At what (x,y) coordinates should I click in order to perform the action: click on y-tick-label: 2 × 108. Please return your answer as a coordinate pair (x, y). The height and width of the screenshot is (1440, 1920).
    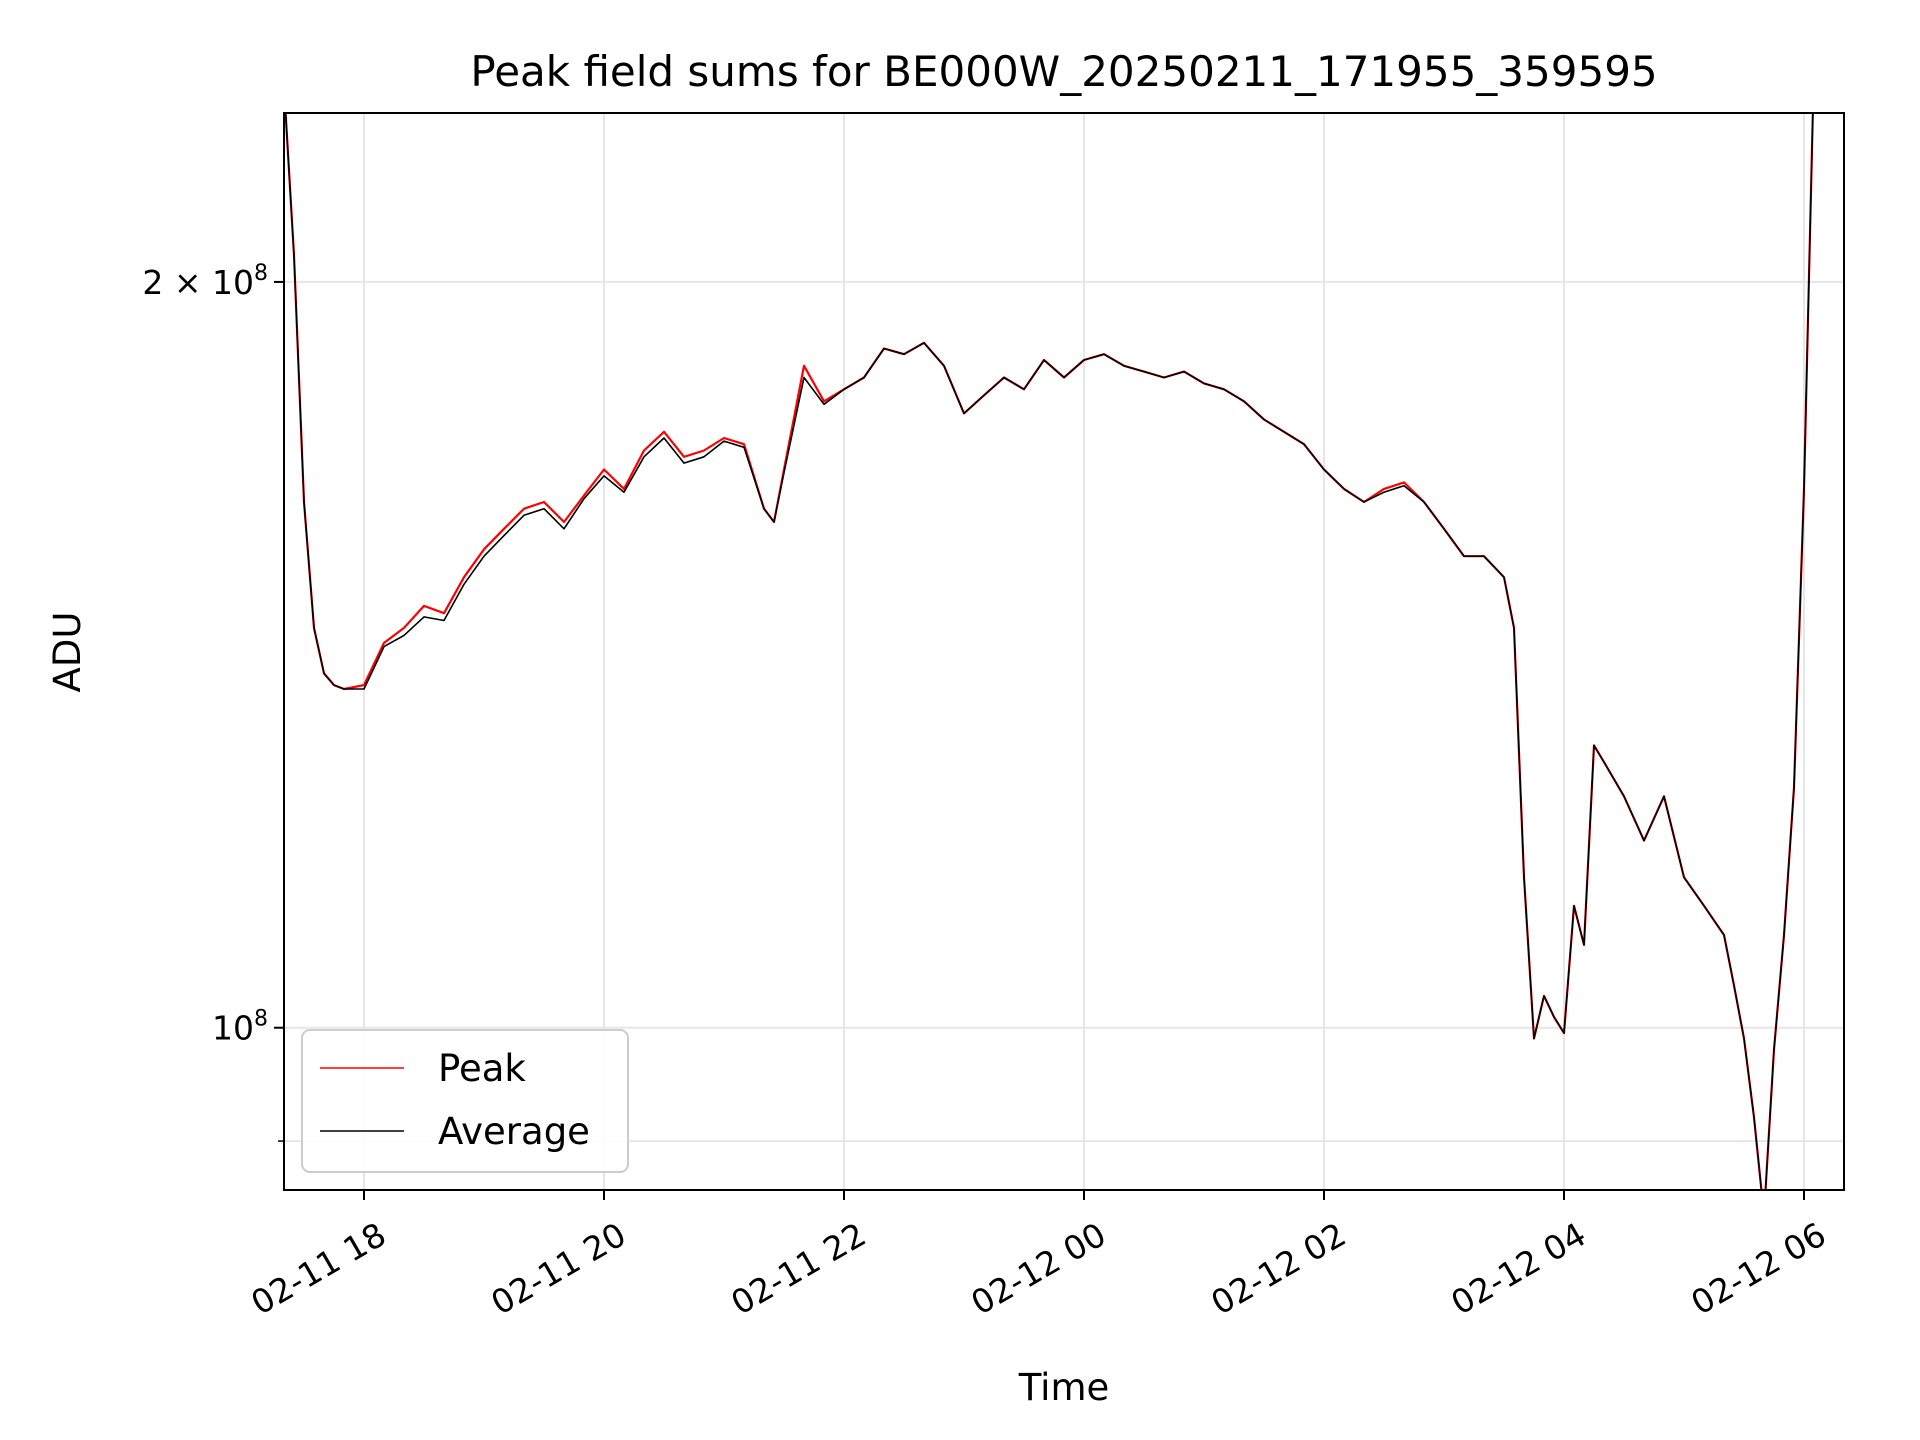
    Looking at the image, I should click on (205, 281).